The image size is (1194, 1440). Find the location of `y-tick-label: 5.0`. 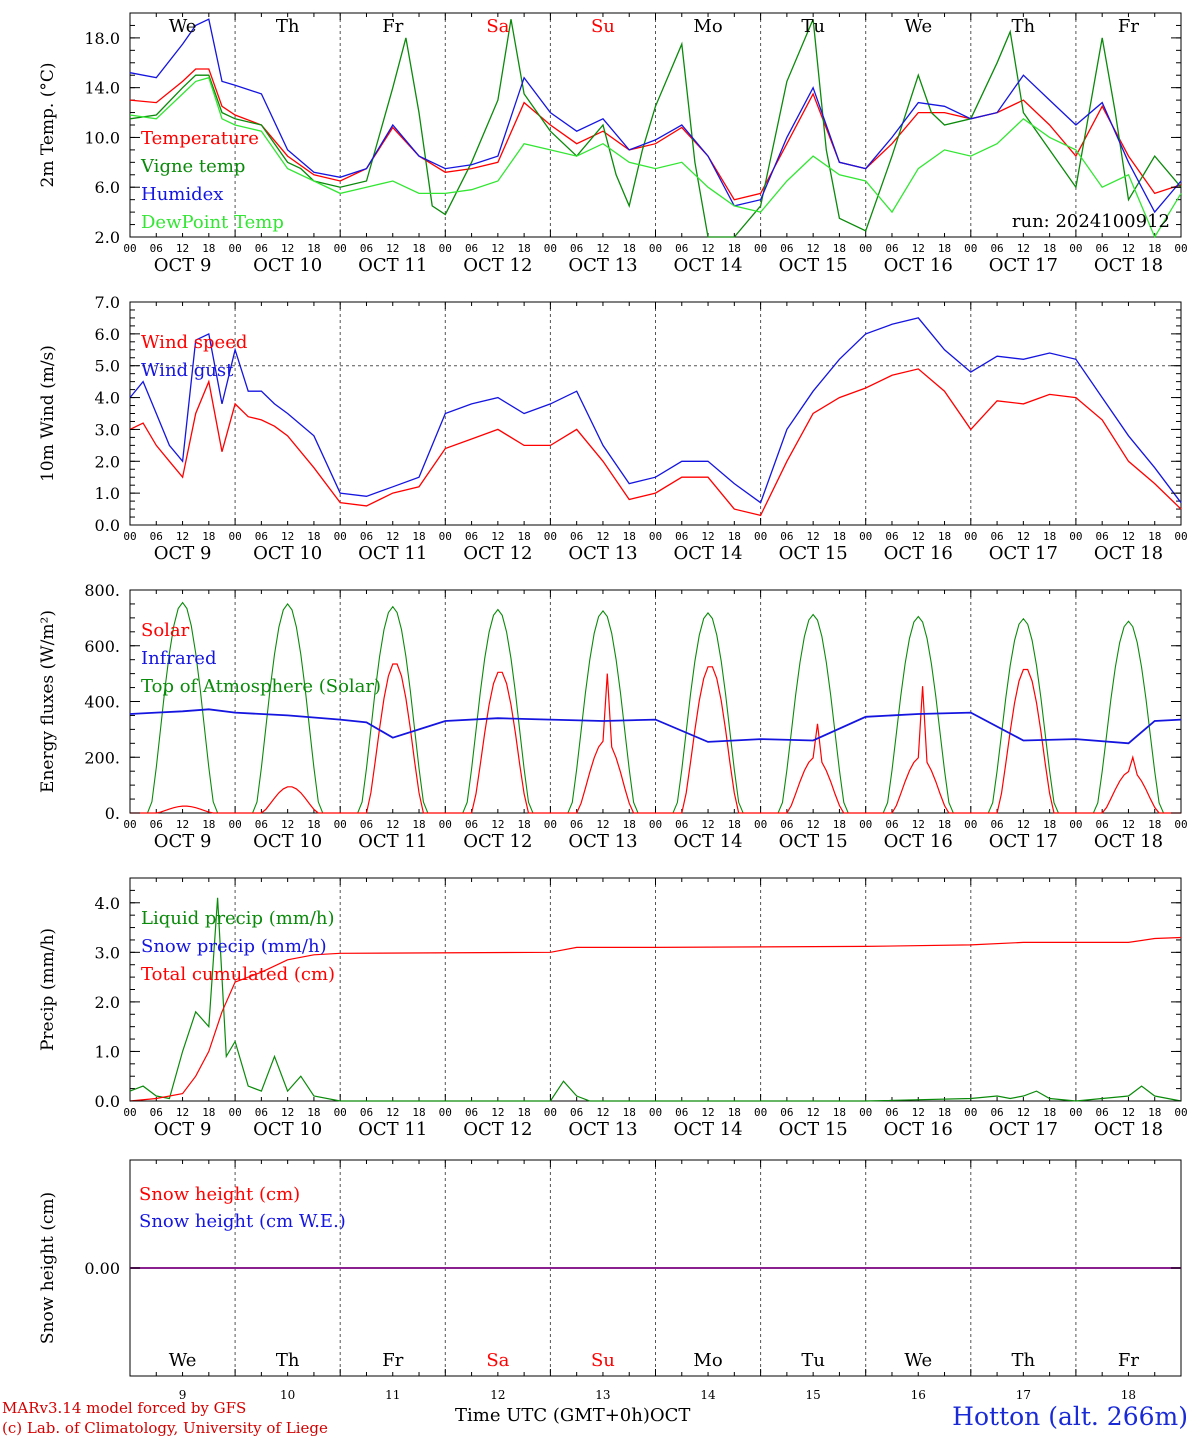

y-tick-label: 5.0 is located at coordinates (107, 366).